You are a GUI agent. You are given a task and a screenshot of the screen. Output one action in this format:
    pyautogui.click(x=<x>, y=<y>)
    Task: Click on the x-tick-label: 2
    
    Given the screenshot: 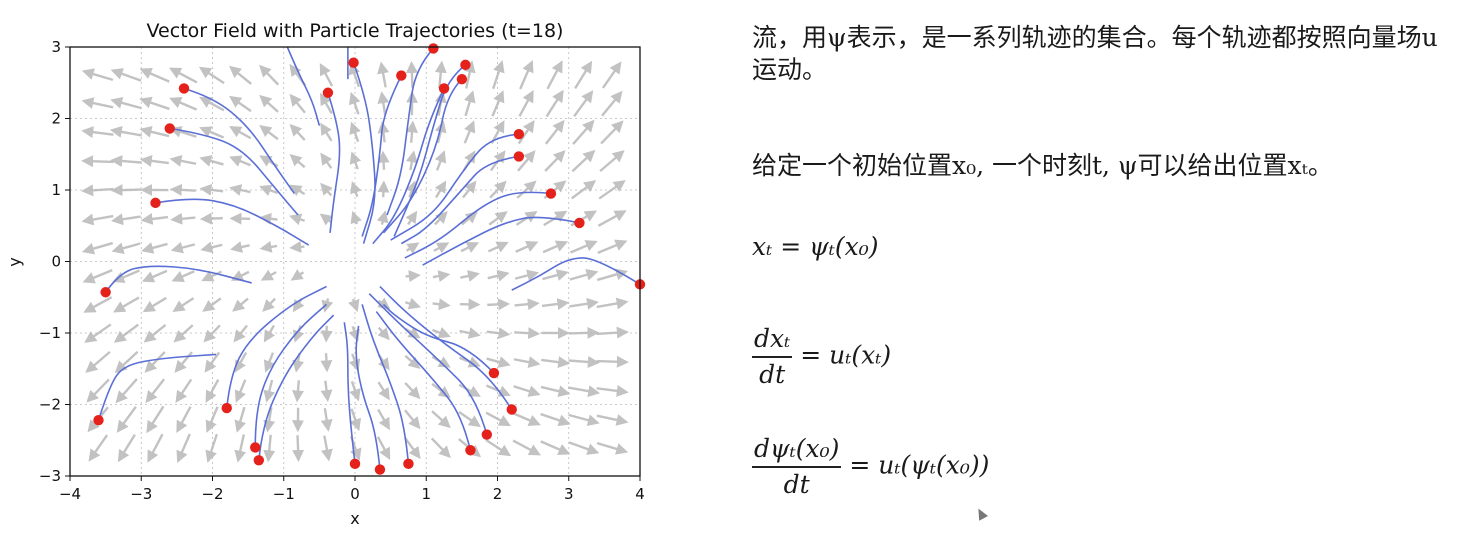 What is the action you would take?
    pyautogui.click(x=498, y=494)
    